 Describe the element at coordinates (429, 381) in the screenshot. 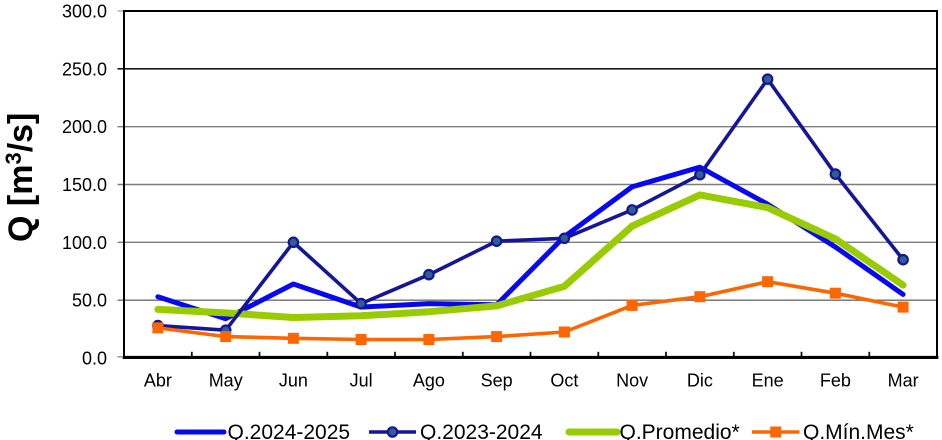

I see `svg-text: Ago` at that location.